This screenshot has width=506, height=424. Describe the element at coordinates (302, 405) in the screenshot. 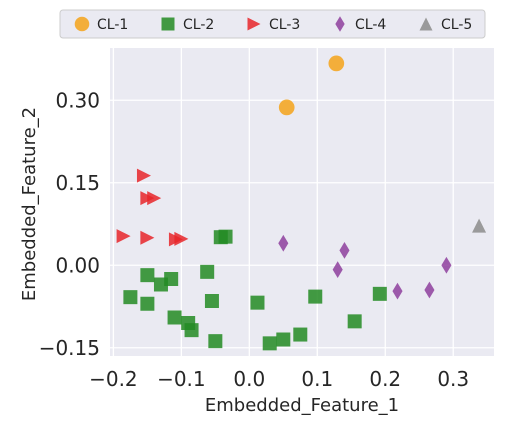

I see `x-axis-label: Embedded_Feature_1` at that location.